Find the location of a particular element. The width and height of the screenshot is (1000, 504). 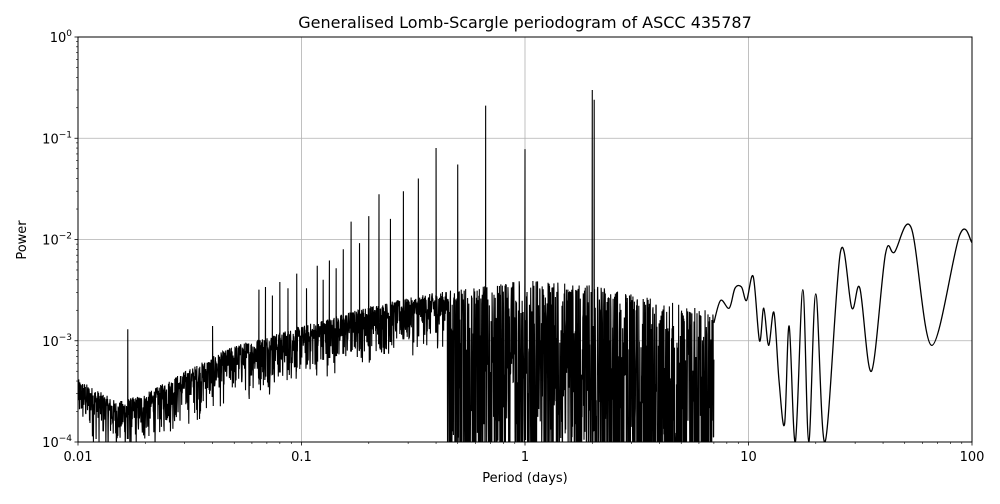

y-tick-label: 10⁻² is located at coordinates (57, 240).